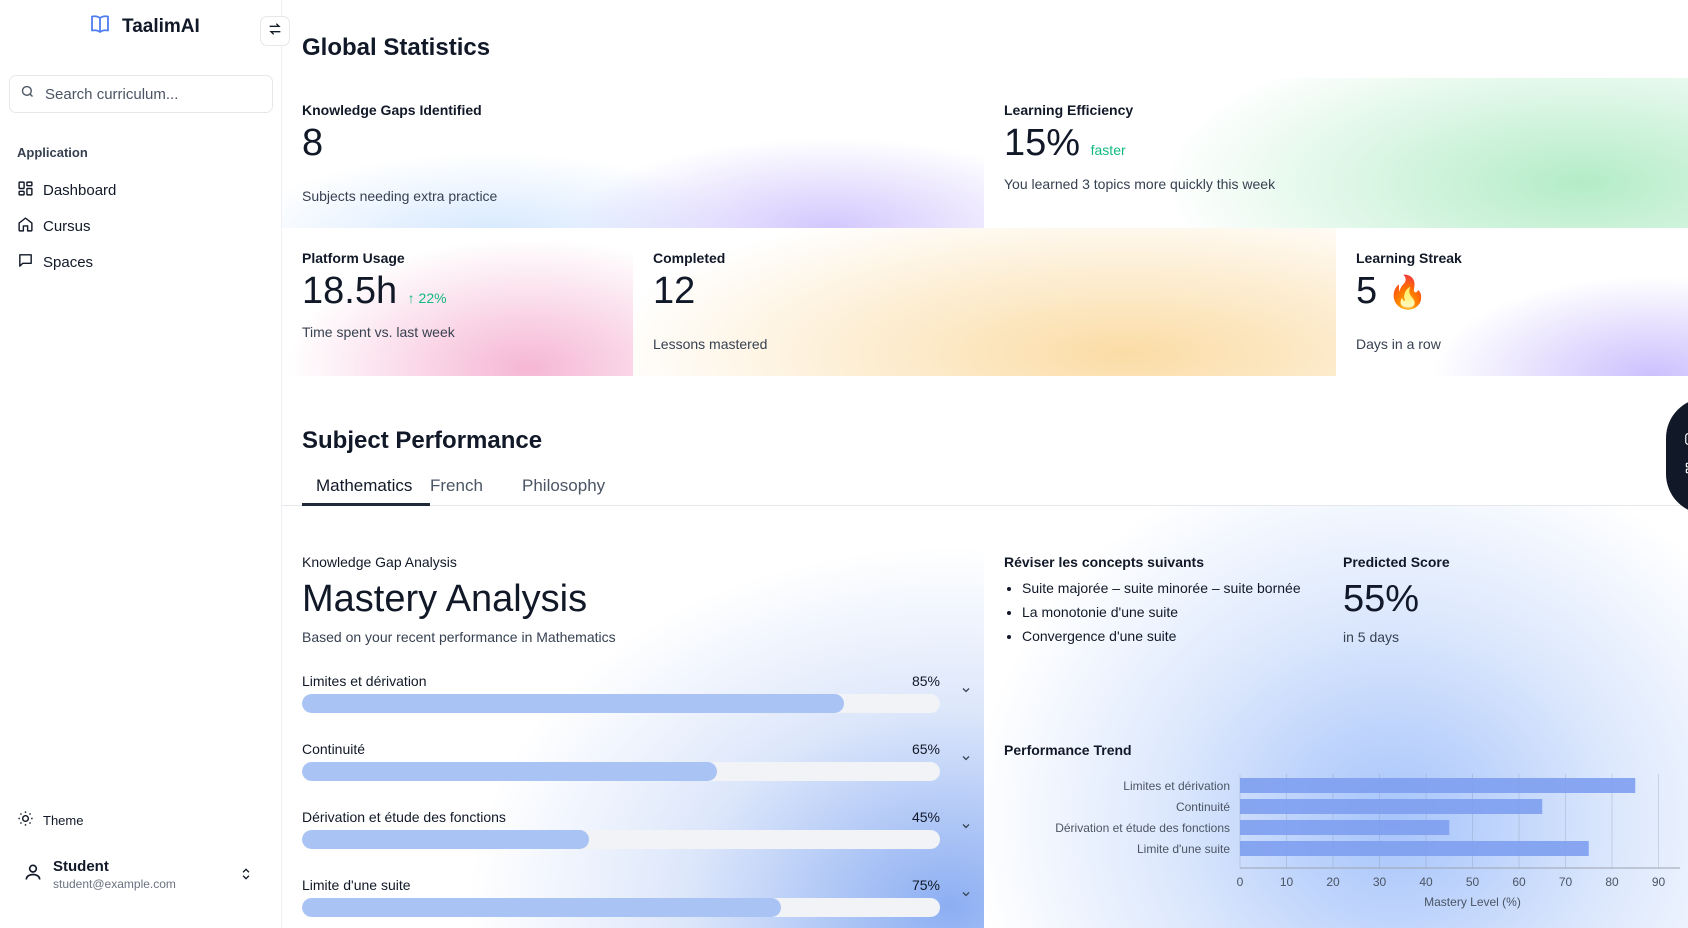 The height and width of the screenshot is (928, 1688). Describe the element at coordinates (246, 876) in the screenshot. I see `chevrons-up-down-icon` at that location.